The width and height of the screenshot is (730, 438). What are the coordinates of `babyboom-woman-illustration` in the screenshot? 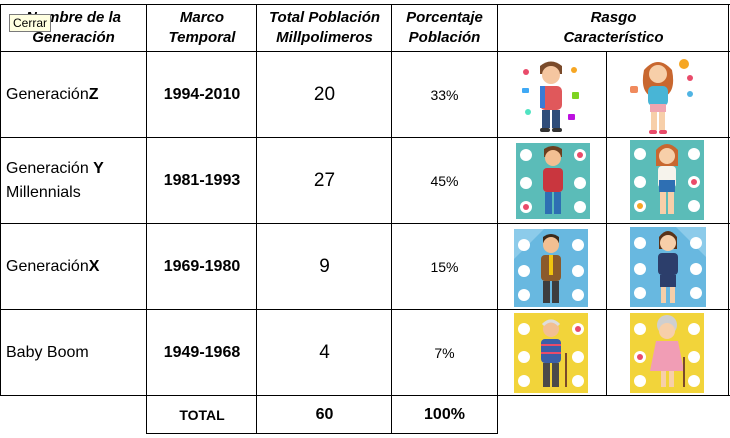 It's located at (667, 353).